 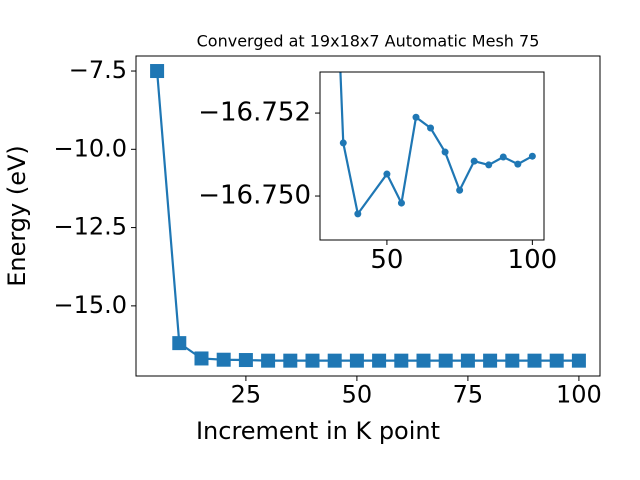 I want to click on plot-area, so click(x=432, y=156).